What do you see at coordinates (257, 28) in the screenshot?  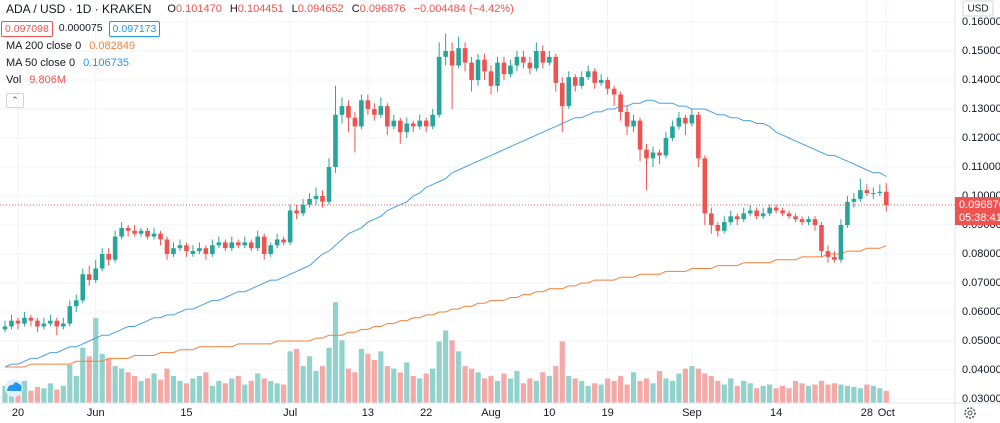 I see `quote-row: 0.097098 0.000075 0.097173` at bounding box center [257, 28].